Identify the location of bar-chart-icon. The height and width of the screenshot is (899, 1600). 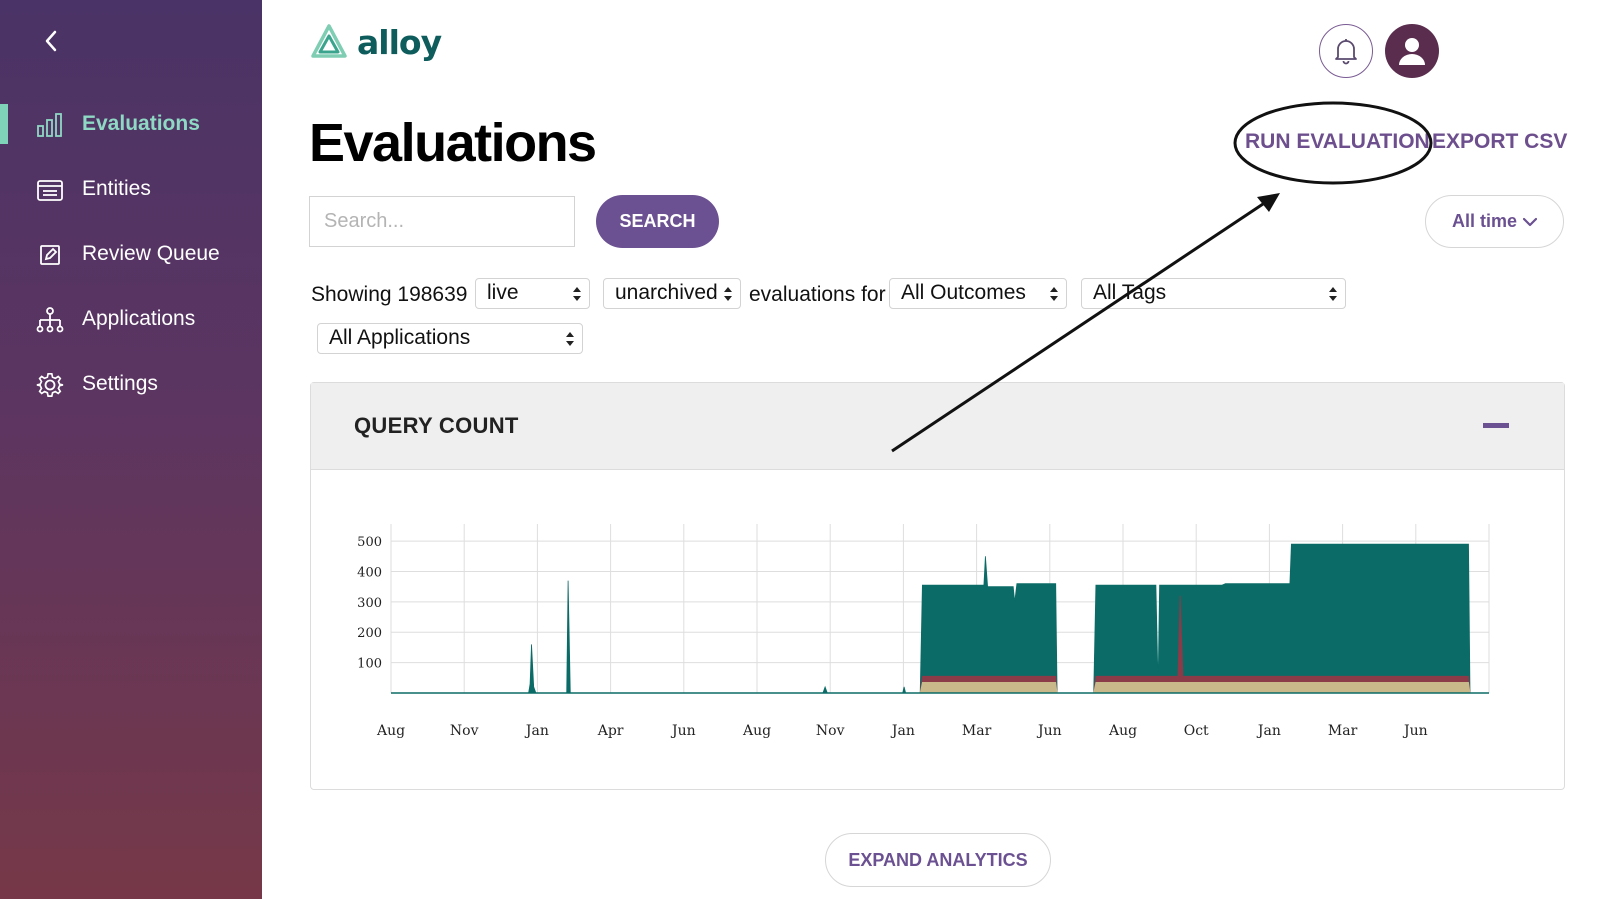
(50, 125).